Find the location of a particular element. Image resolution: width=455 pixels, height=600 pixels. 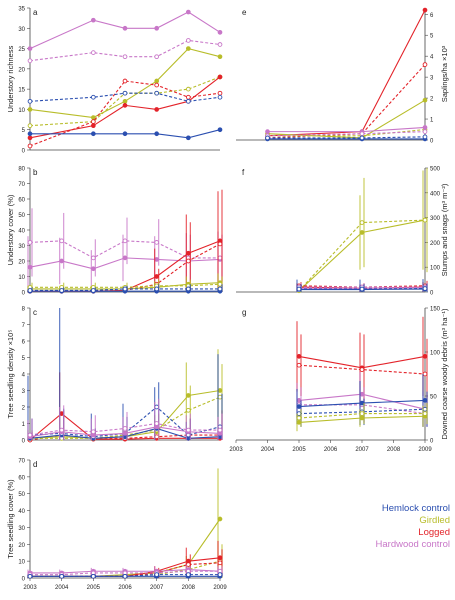

y-axis-title: Understory cover (%) is located at coordinates (10, 229).